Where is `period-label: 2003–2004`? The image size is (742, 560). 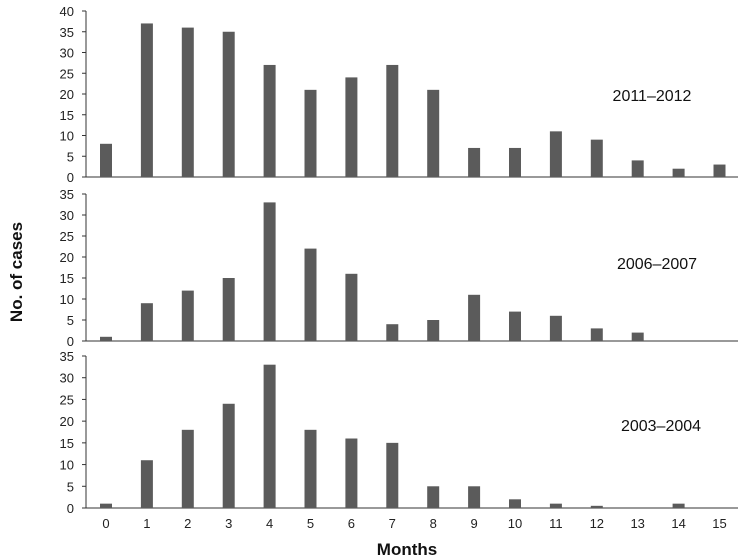
period-label: 2003–2004 is located at coordinates (661, 426).